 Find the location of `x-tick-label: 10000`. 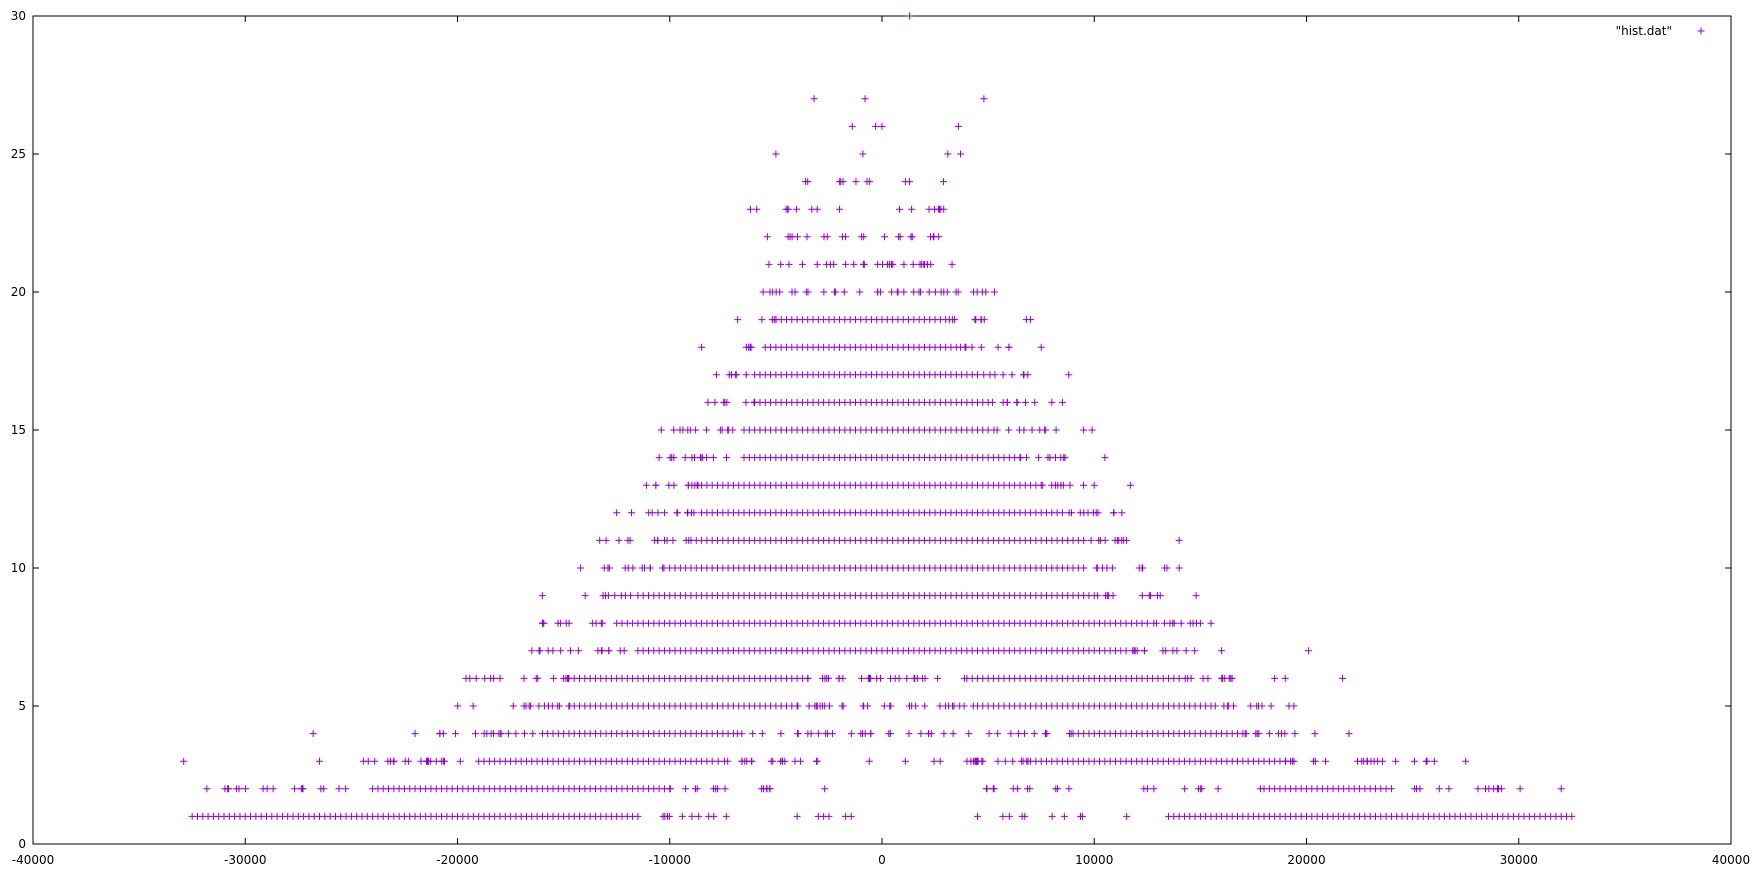

x-tick-label: 10000 is located at coordinates (1094, 860).